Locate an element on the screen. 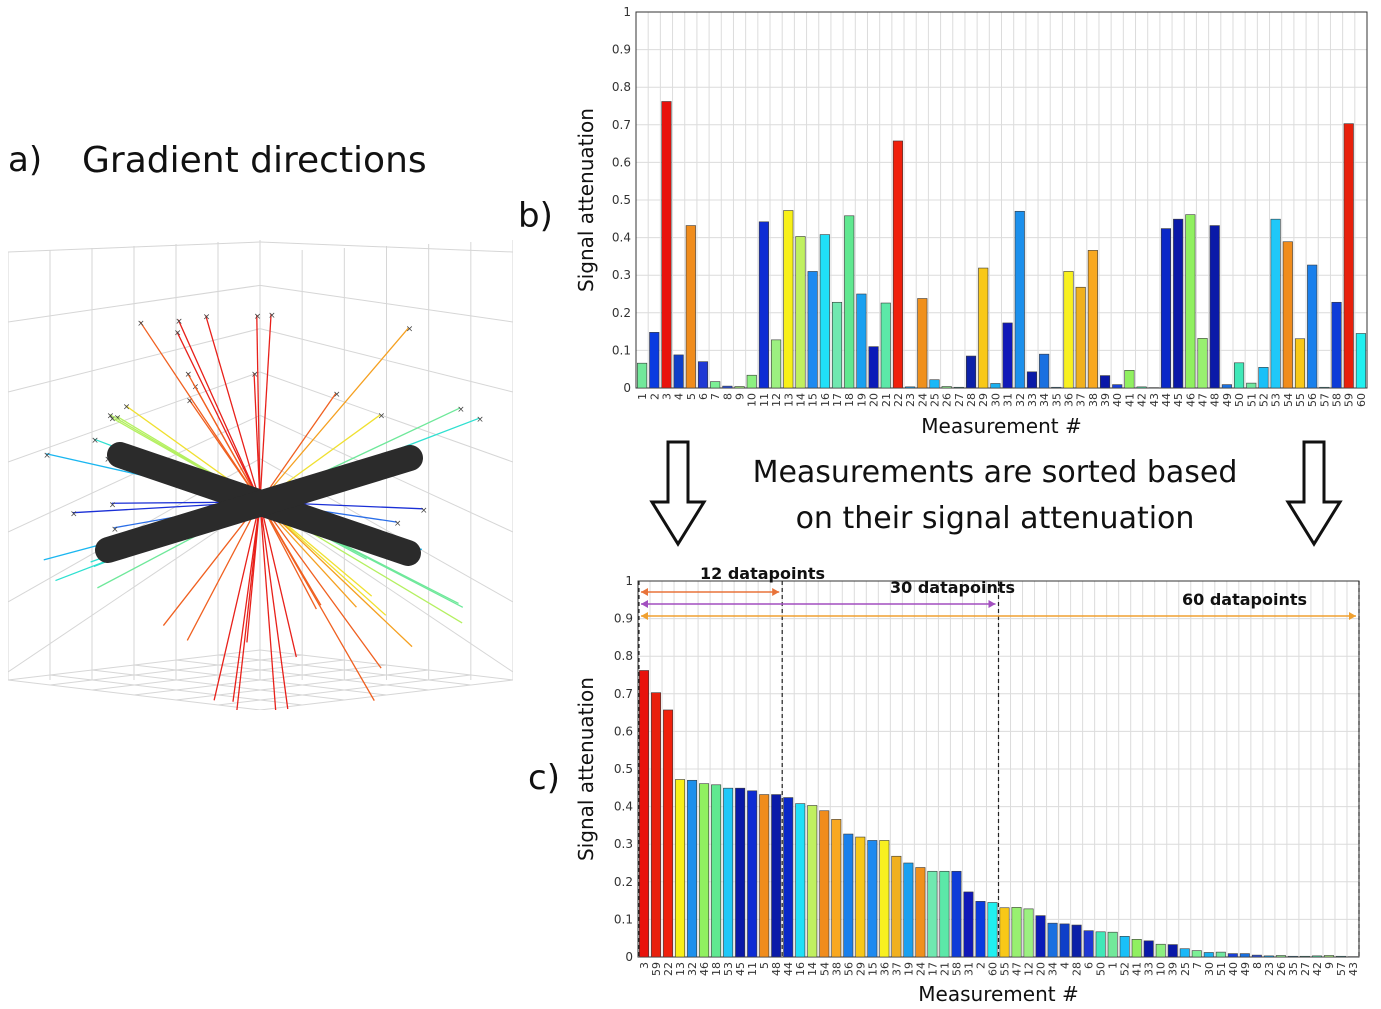  x-tick-label: 16 is located at coordinates (800, 969).